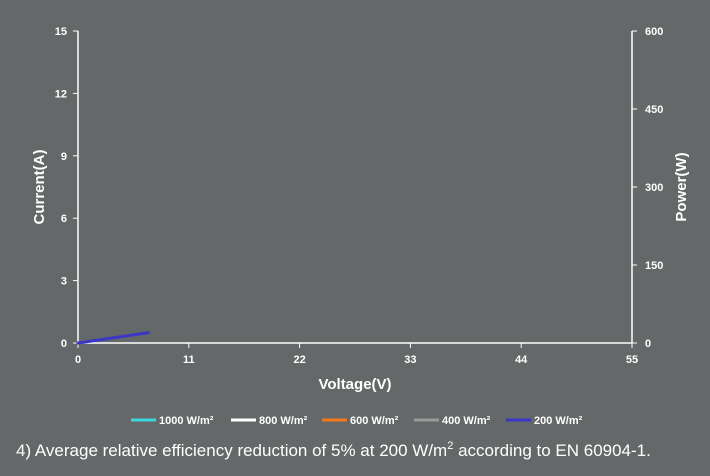 The height and width of the screenshot is (476, 710). I want to click on x-tick-label: 33, so click(410, 360).